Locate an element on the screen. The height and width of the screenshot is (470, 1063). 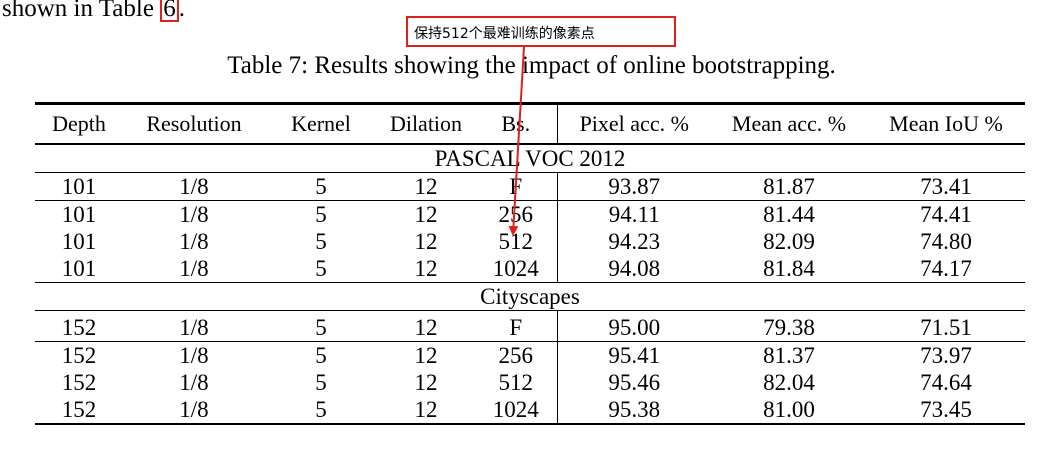
preceding-text-end: . is located at coordinates (181, 11).